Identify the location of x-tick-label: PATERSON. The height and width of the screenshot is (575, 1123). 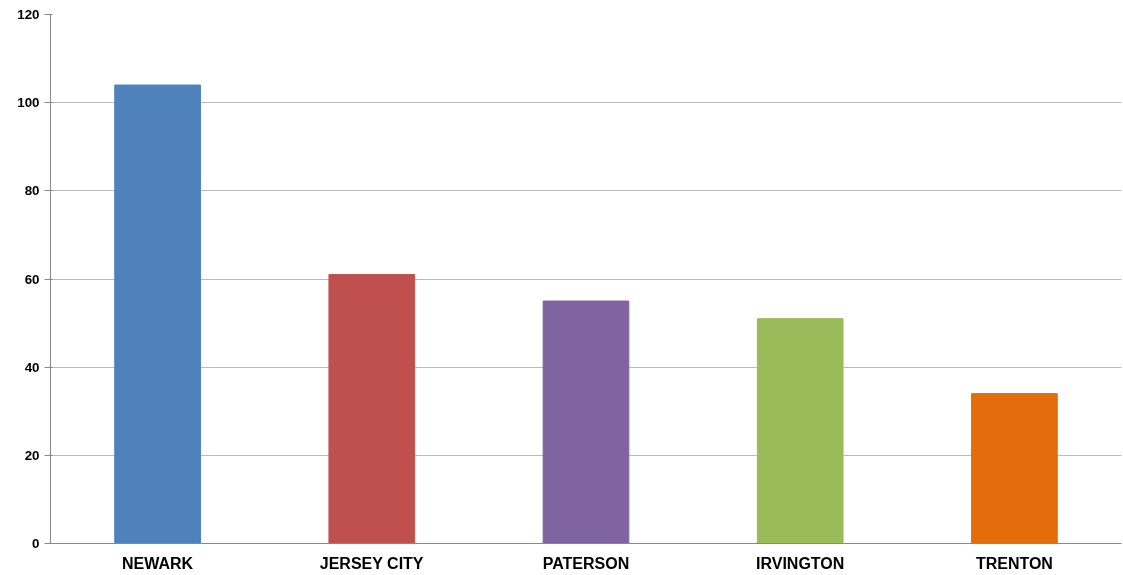
(586, 563).